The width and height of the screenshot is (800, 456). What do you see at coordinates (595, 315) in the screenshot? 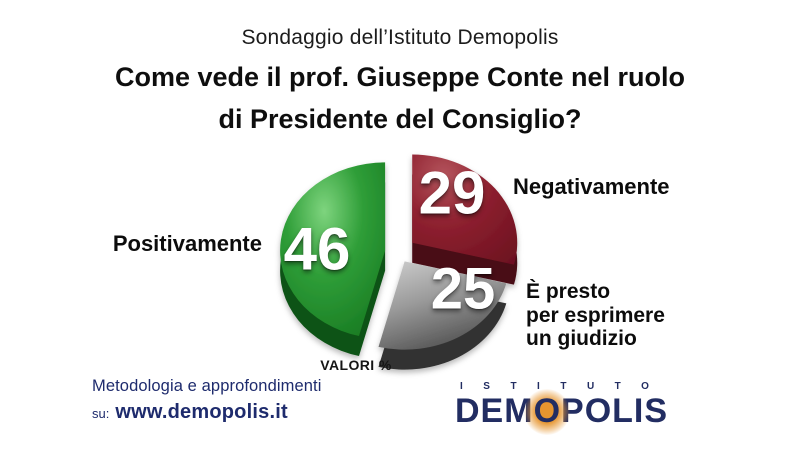
I see `label-presto-giudizio: È presto per esprimere un giudizio` at bounding box center [595, 315].